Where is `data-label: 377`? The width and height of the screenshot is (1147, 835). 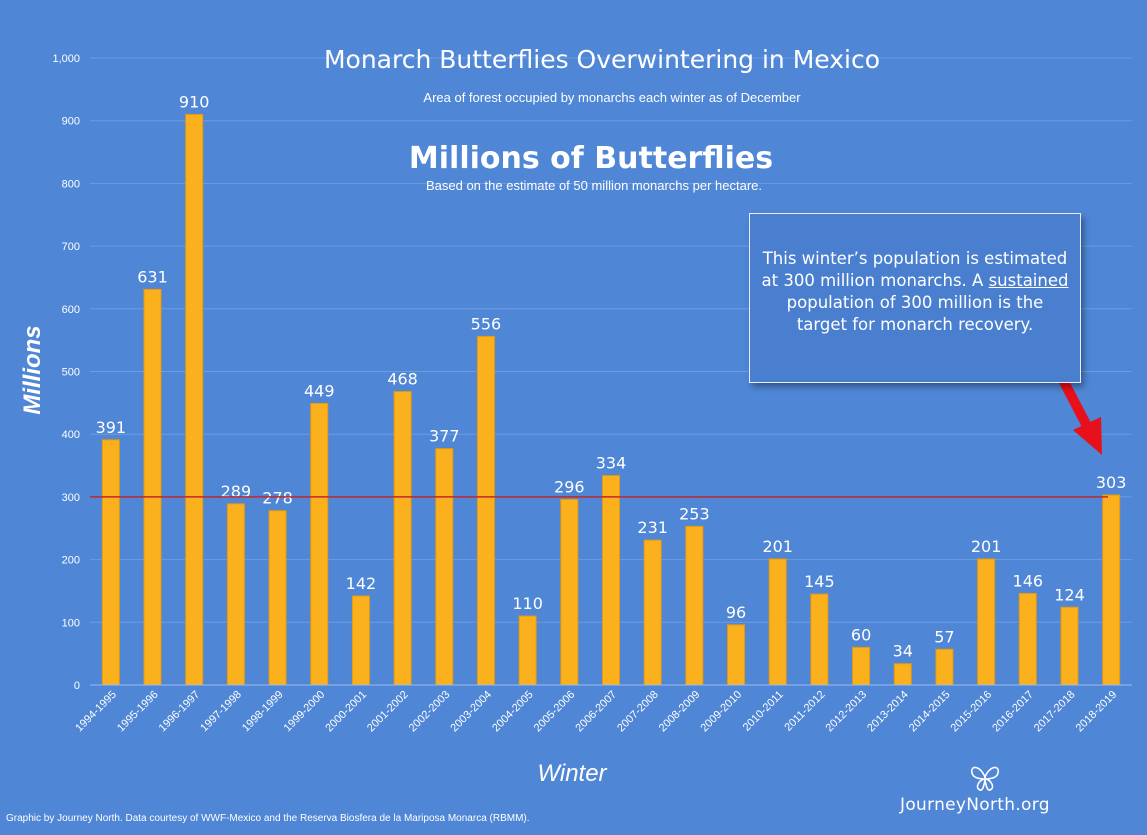 data-label: 377 is located at coordinates (444, 436).